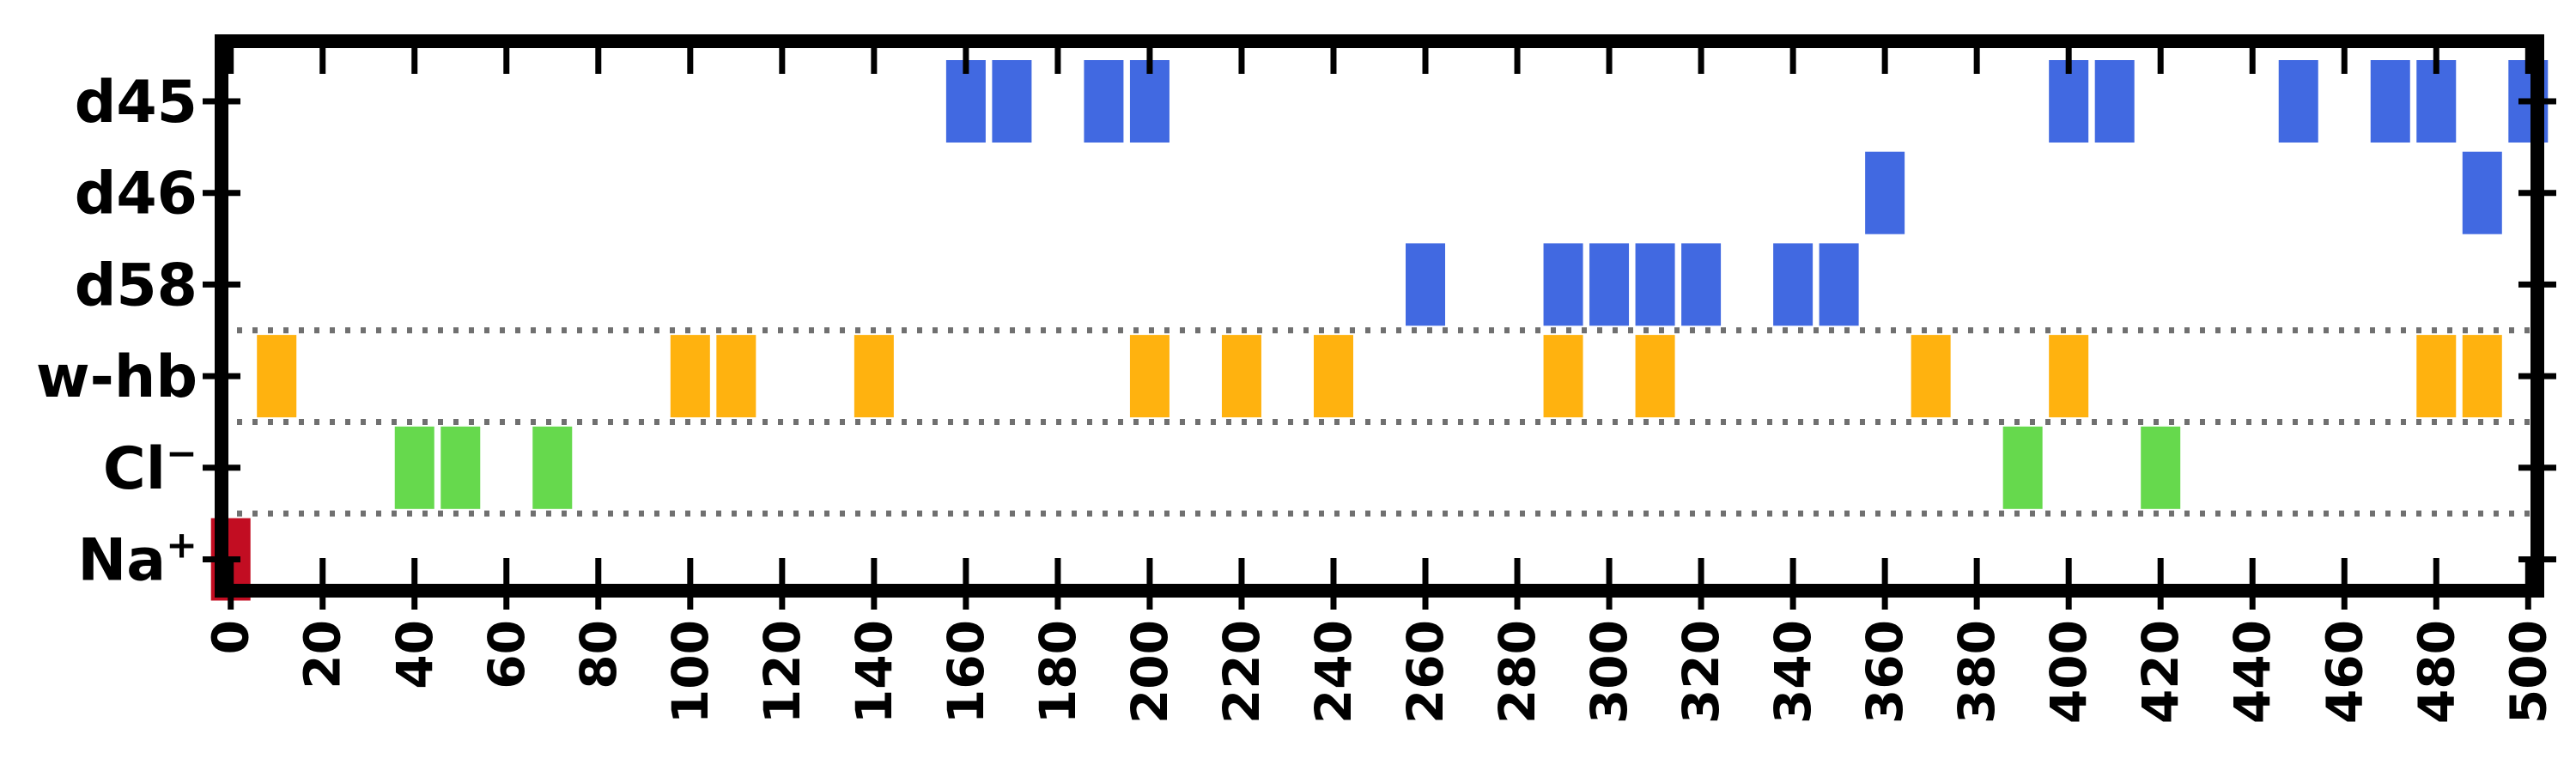 The image size is (2576, 777). I want to click on y-label-na: Na+, so click(137, 559).